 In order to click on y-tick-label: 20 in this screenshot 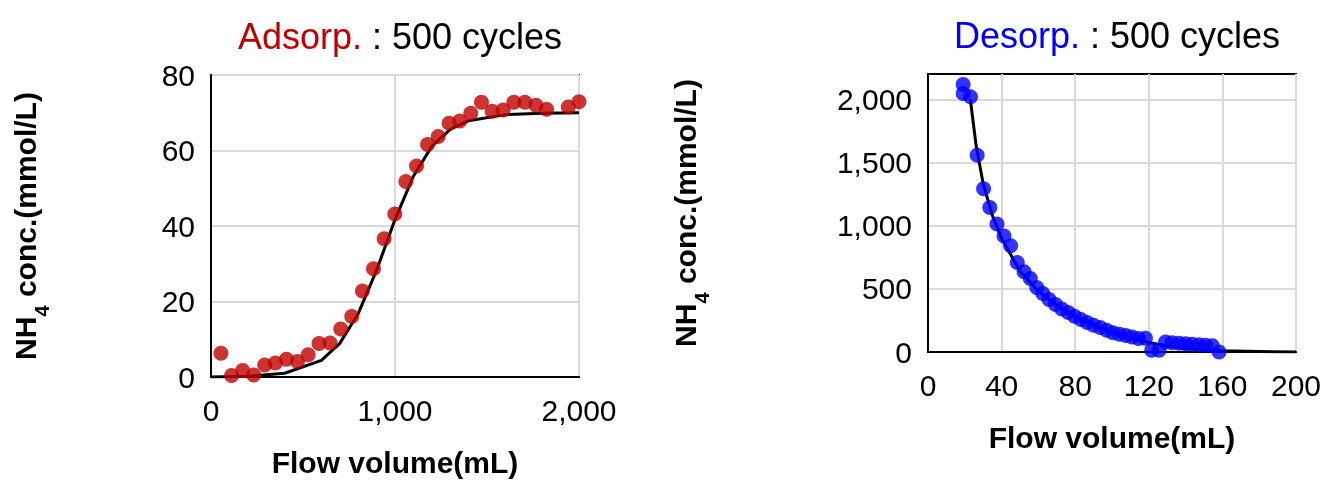, I will do `click(178, 301)`.